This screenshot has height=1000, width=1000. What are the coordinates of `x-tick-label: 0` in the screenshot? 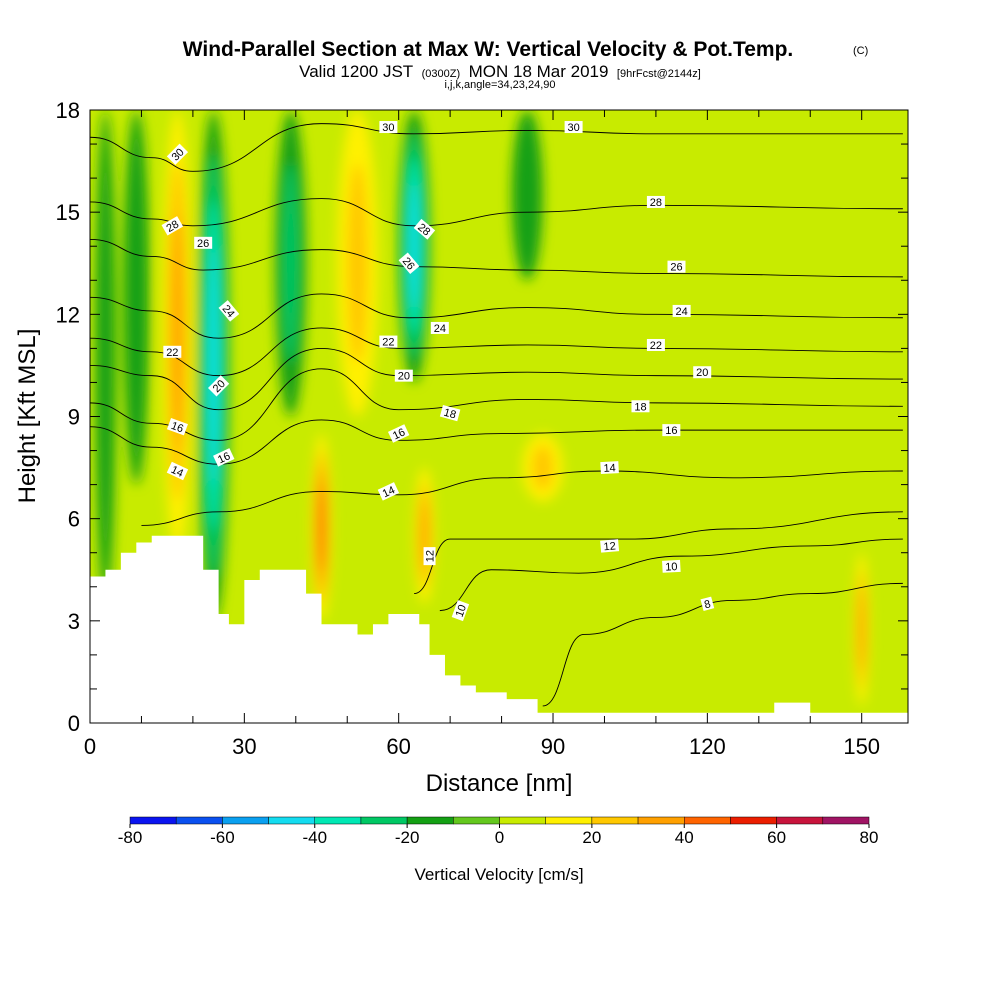 It's located at (90, 746).